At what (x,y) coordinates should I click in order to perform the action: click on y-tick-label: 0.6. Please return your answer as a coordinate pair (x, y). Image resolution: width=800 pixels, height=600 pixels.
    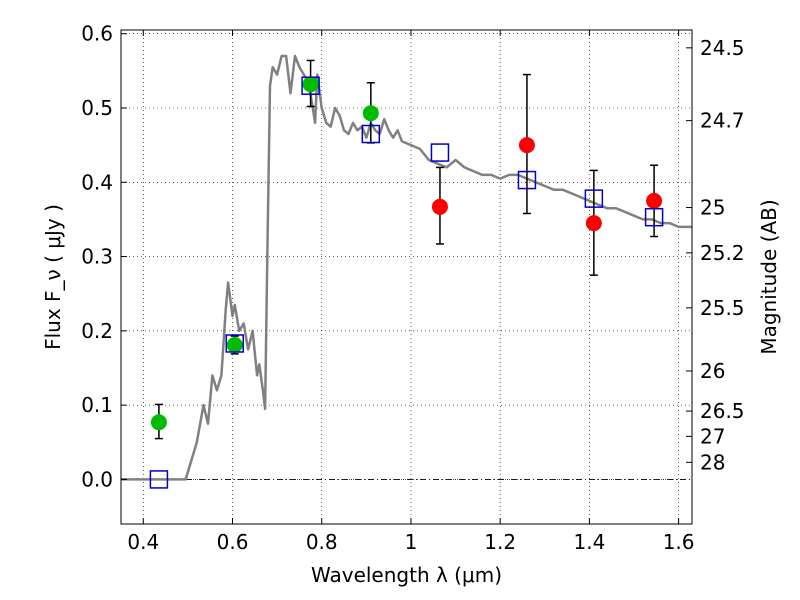
    Looking at the image, I should click on (97, 34).